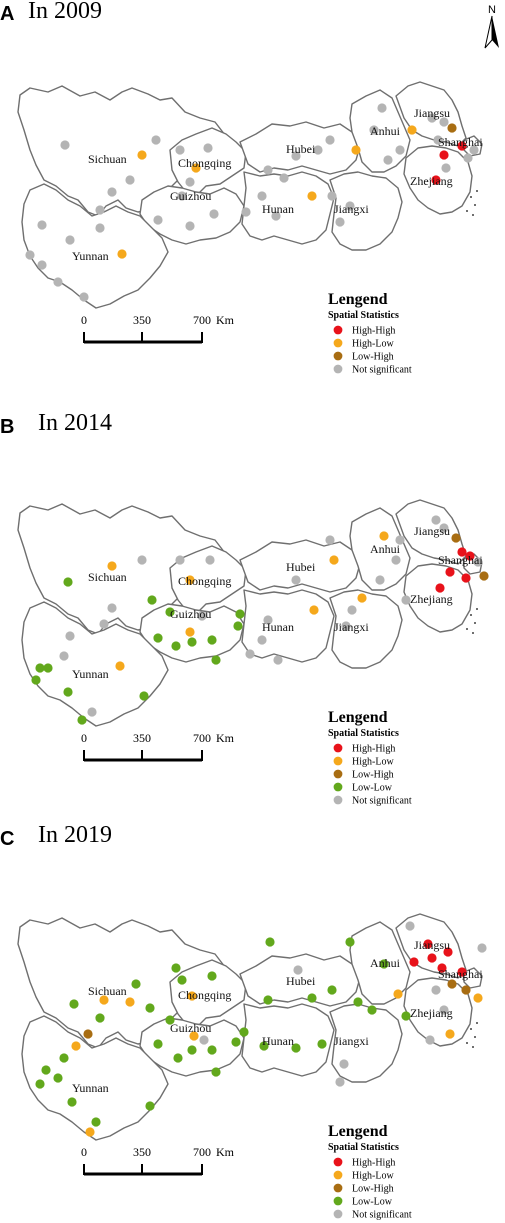 This screenshot has width=505, height=1223. Describe the element at coordinates (380, 549) in the screenshot. I see `province-anhui` at that location.